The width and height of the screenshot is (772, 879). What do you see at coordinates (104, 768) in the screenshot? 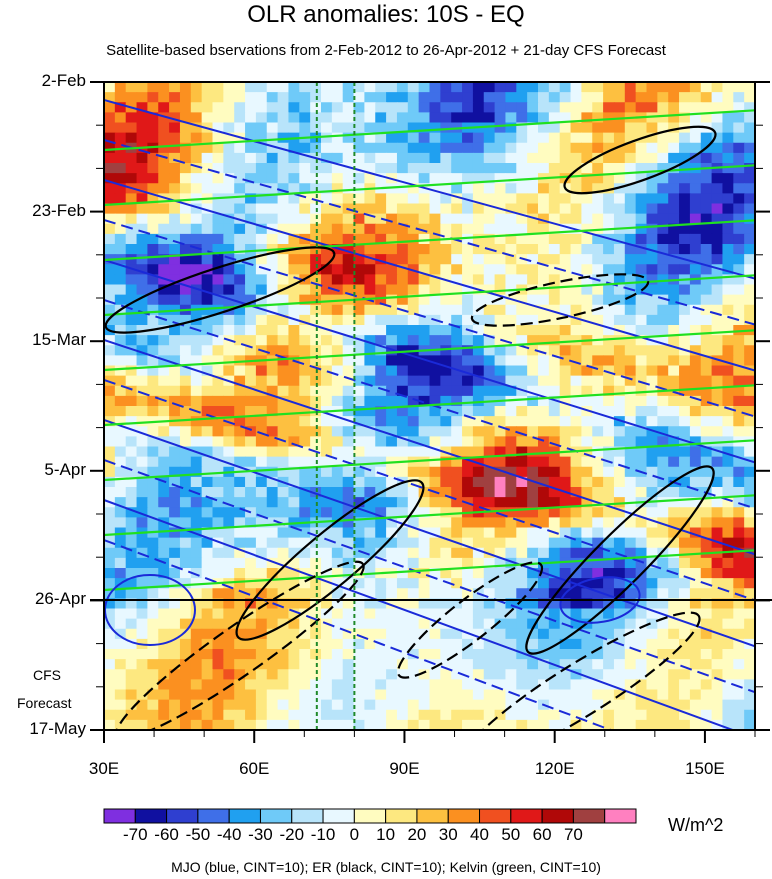
I see `x-tick-label: 30E` at bounding box center [104, 768].